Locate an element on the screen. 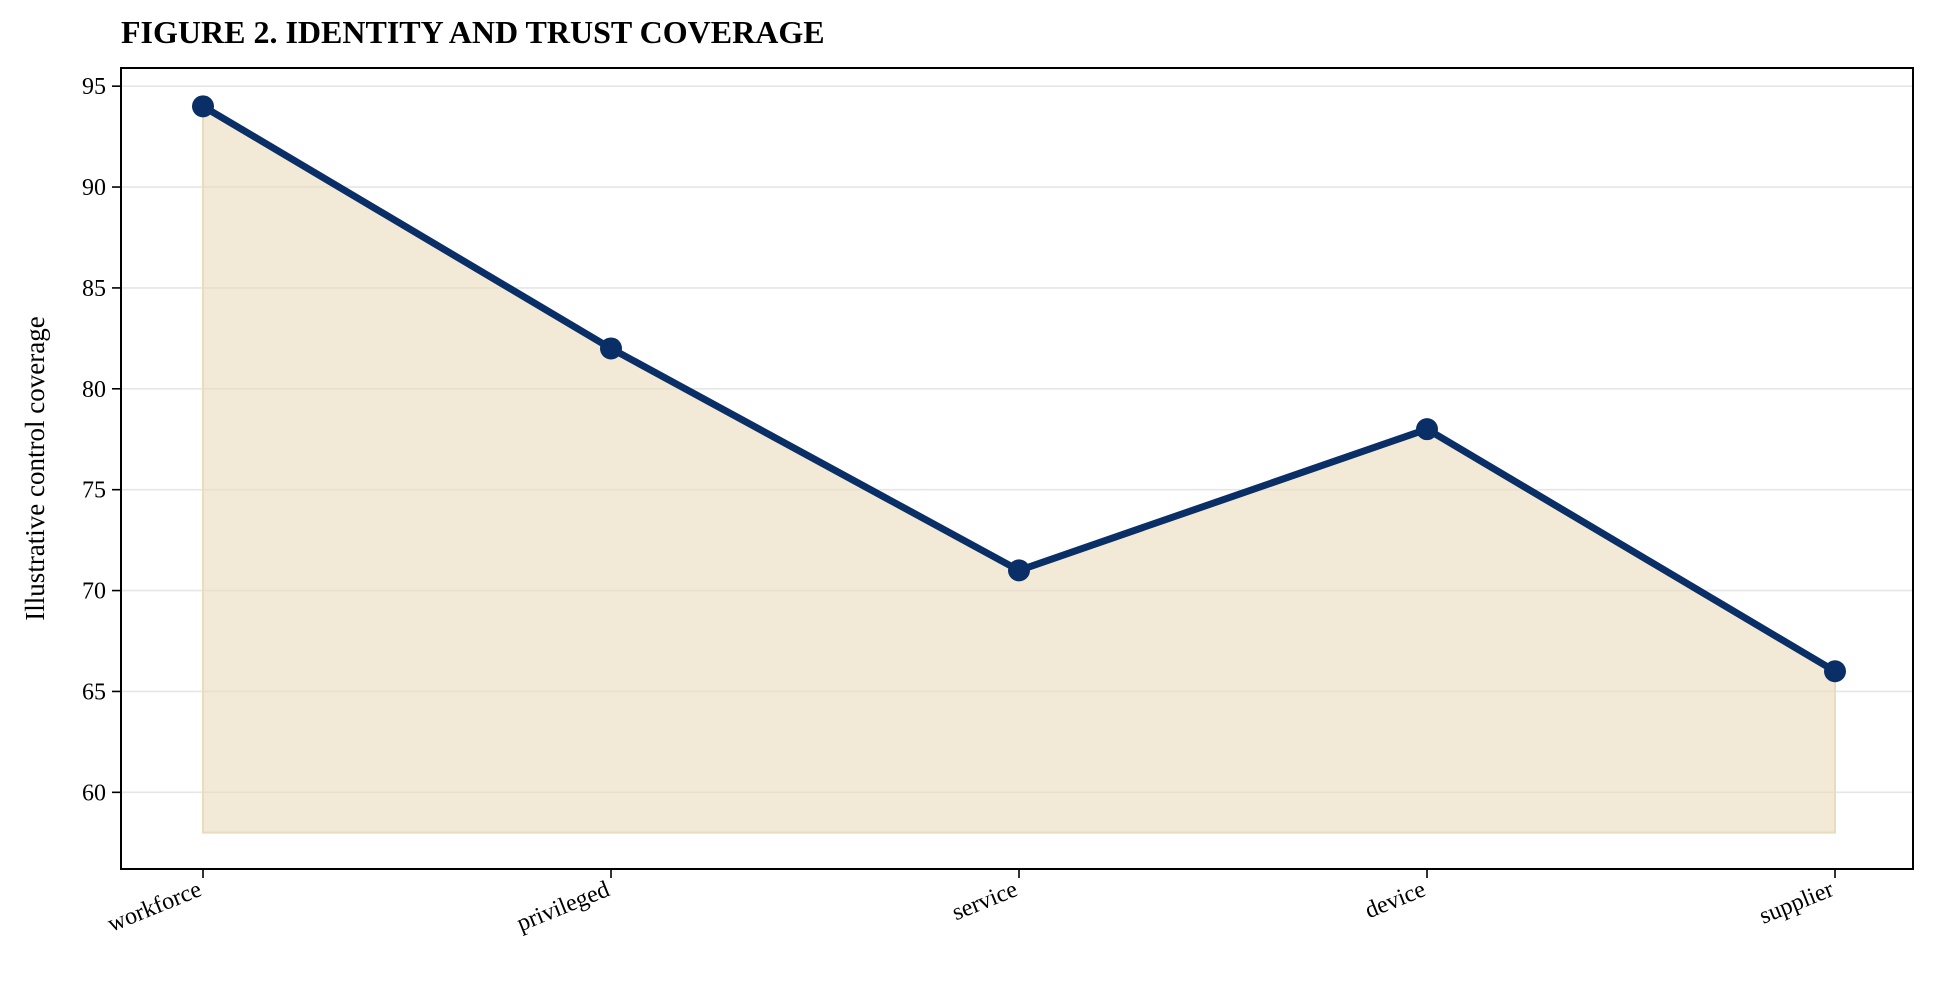  y-axis-ticks: 60 65 70 75 80 85 90 95 is located at coordinates (101, 440).